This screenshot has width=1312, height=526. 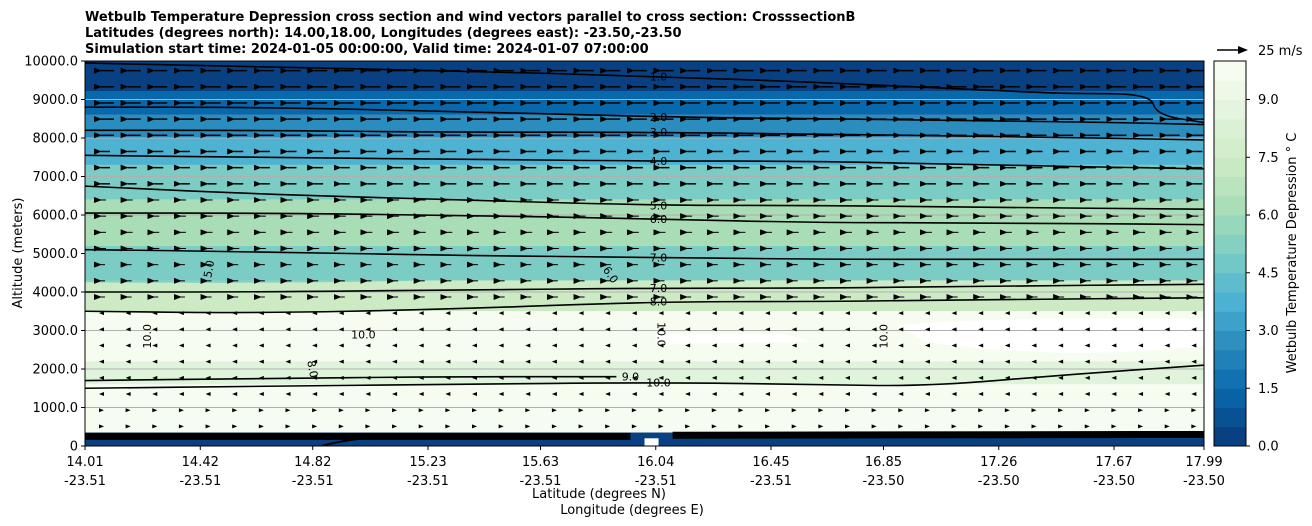 What do you see at coordinates (1230, 254) in the screenshot?
I see `colorbar` at bounding box center [1230, 254].